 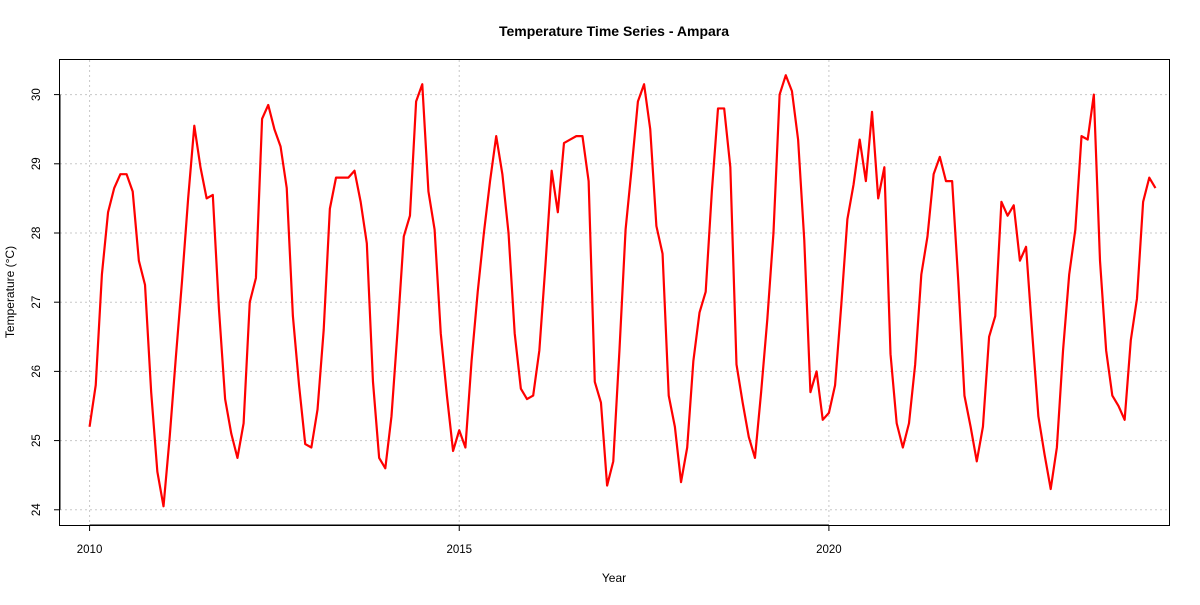 What do you see at coordinates (37, 163) in the screenshot?
I see `y-tick-label: 29` at bounding box center [37, 163].